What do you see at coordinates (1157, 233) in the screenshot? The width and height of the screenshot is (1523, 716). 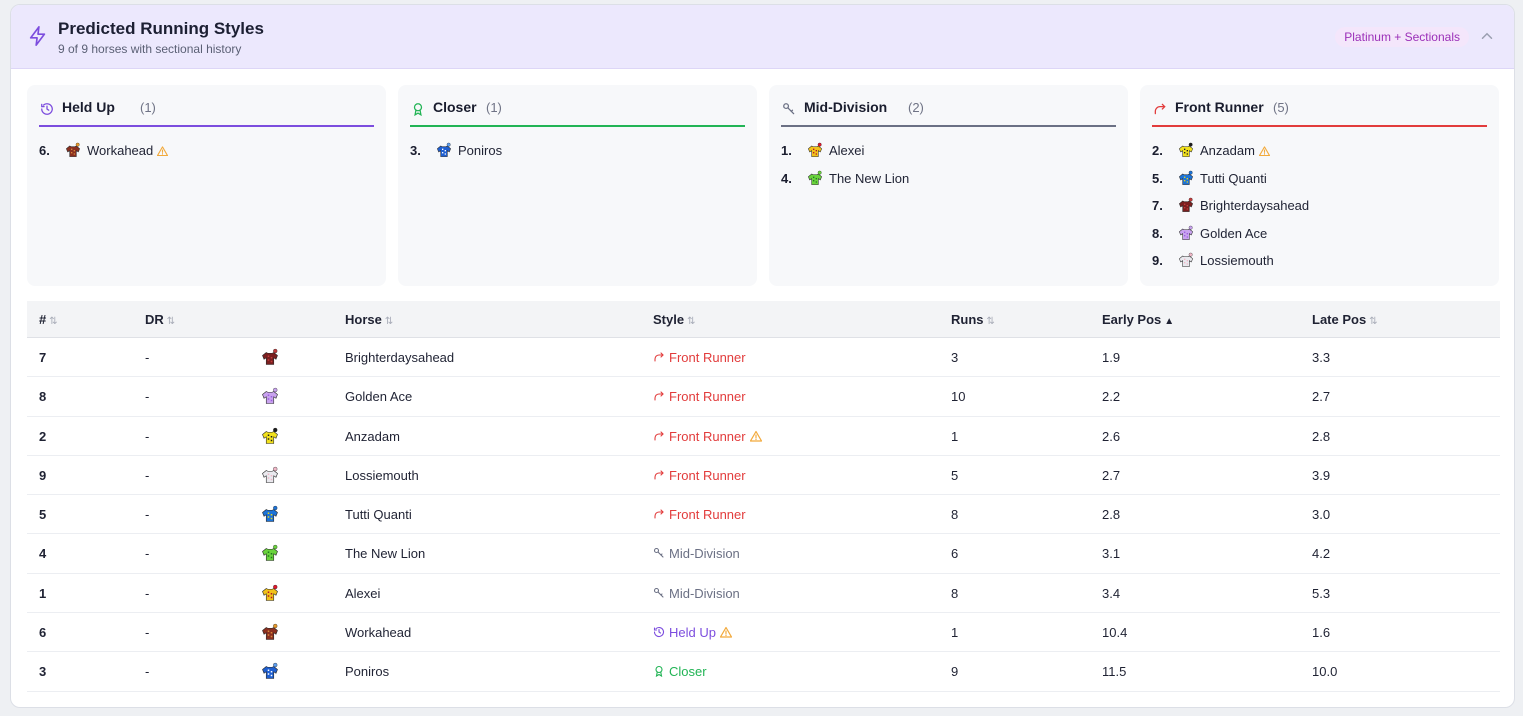 I see `horse-number: 8.` at bounding box center [1157, 233].